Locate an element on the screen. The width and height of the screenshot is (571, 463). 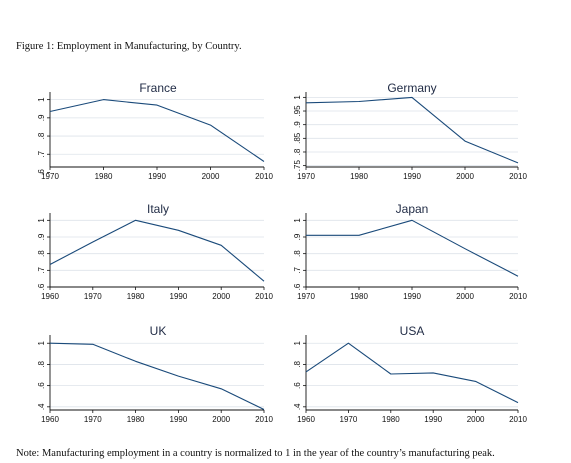
series-line-germany is located at coordinates (412, 130).